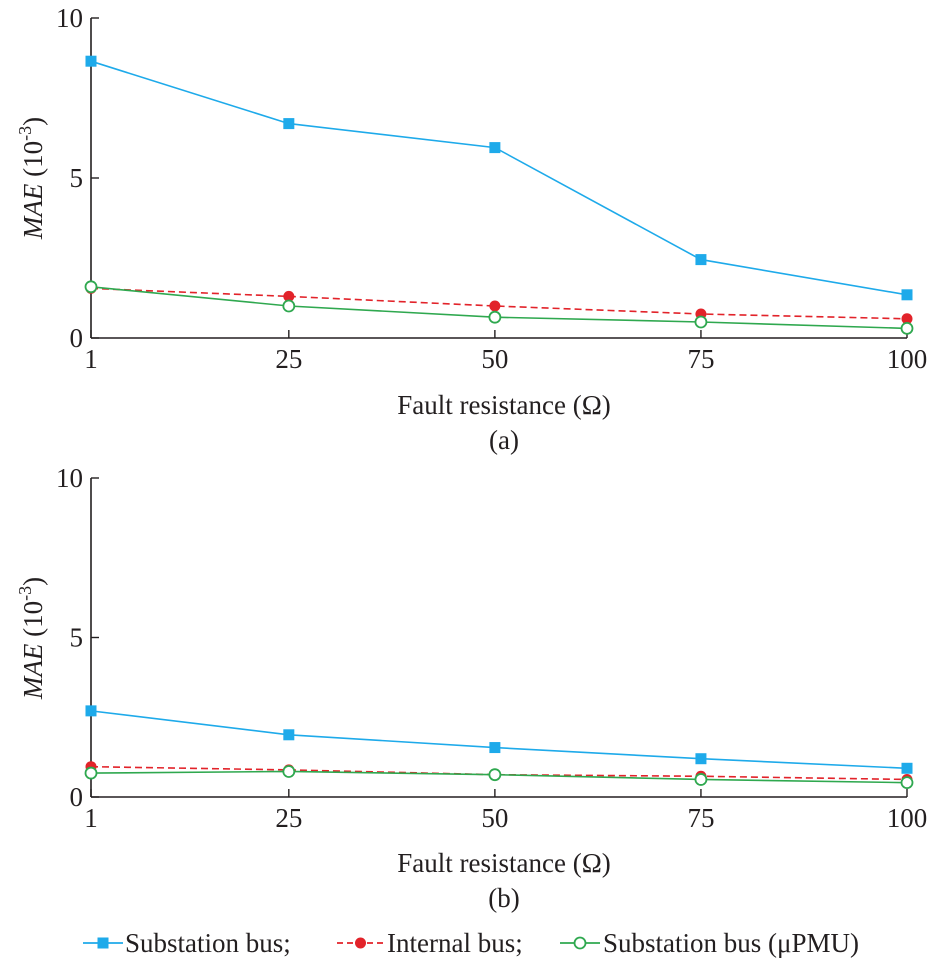 Image resolution: width=933 pixels, height=962 pixels. I want to click on legend-item: Internal bus;, so click(430, 943).